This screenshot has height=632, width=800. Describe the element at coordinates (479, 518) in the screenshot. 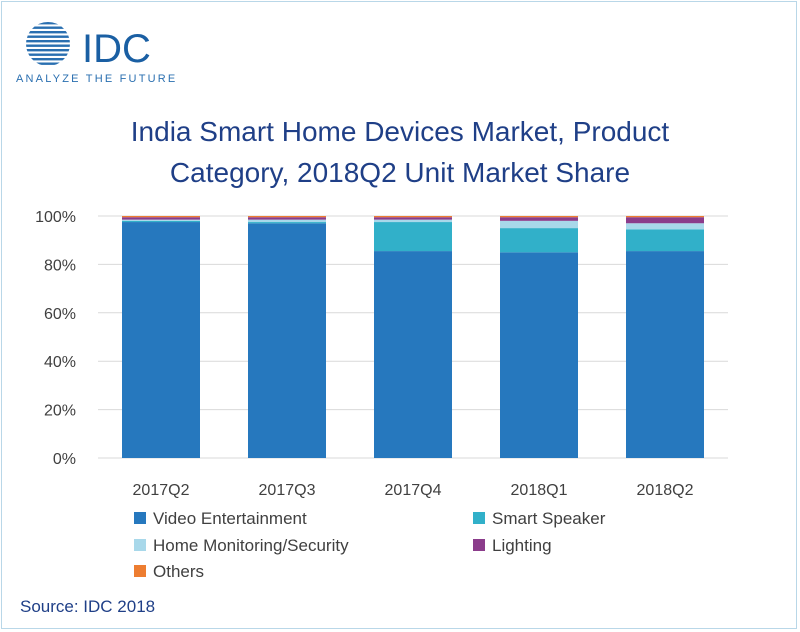

I see `legend-swatch-speaker` at that location.